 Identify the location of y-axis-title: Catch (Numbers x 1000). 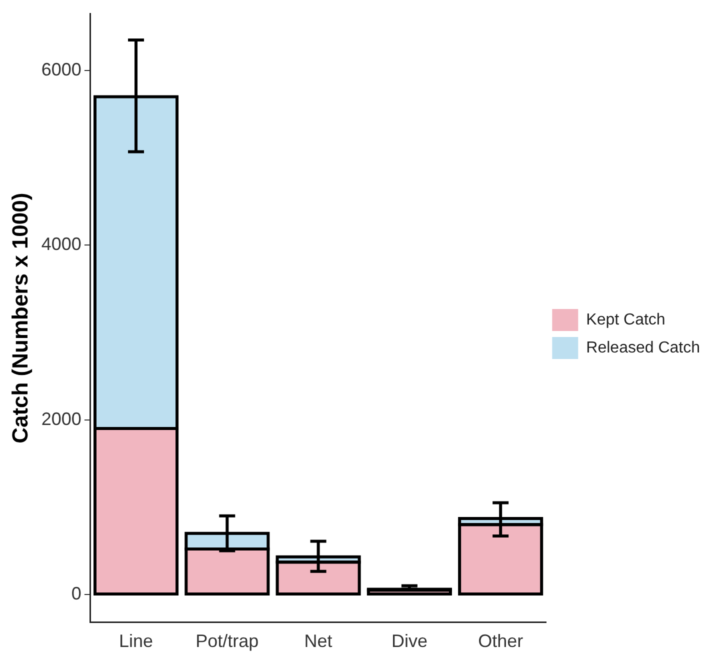
(19, 318).